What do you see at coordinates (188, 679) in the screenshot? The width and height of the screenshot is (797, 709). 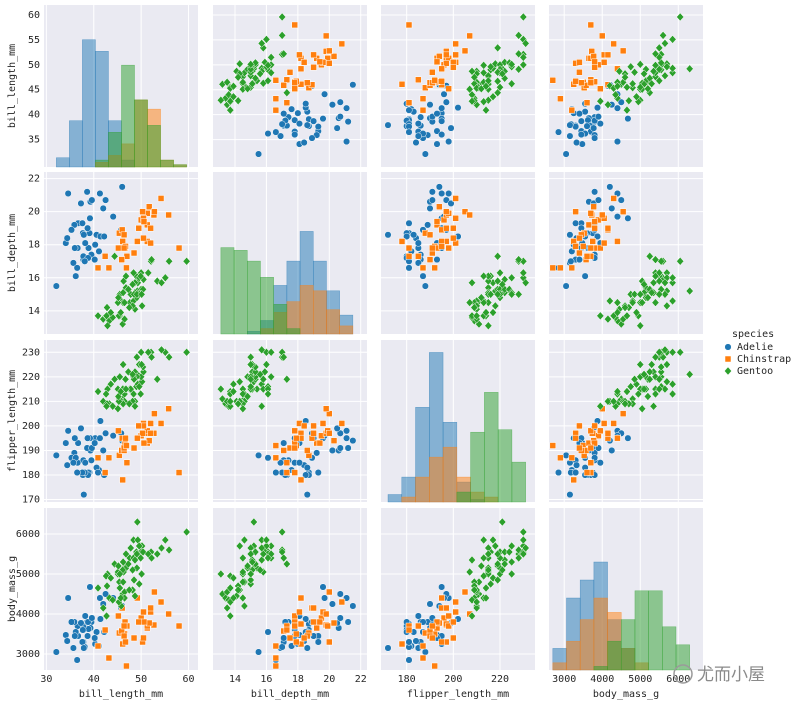 I see `x-tick-label: 60` at bounding box center [188, 679].